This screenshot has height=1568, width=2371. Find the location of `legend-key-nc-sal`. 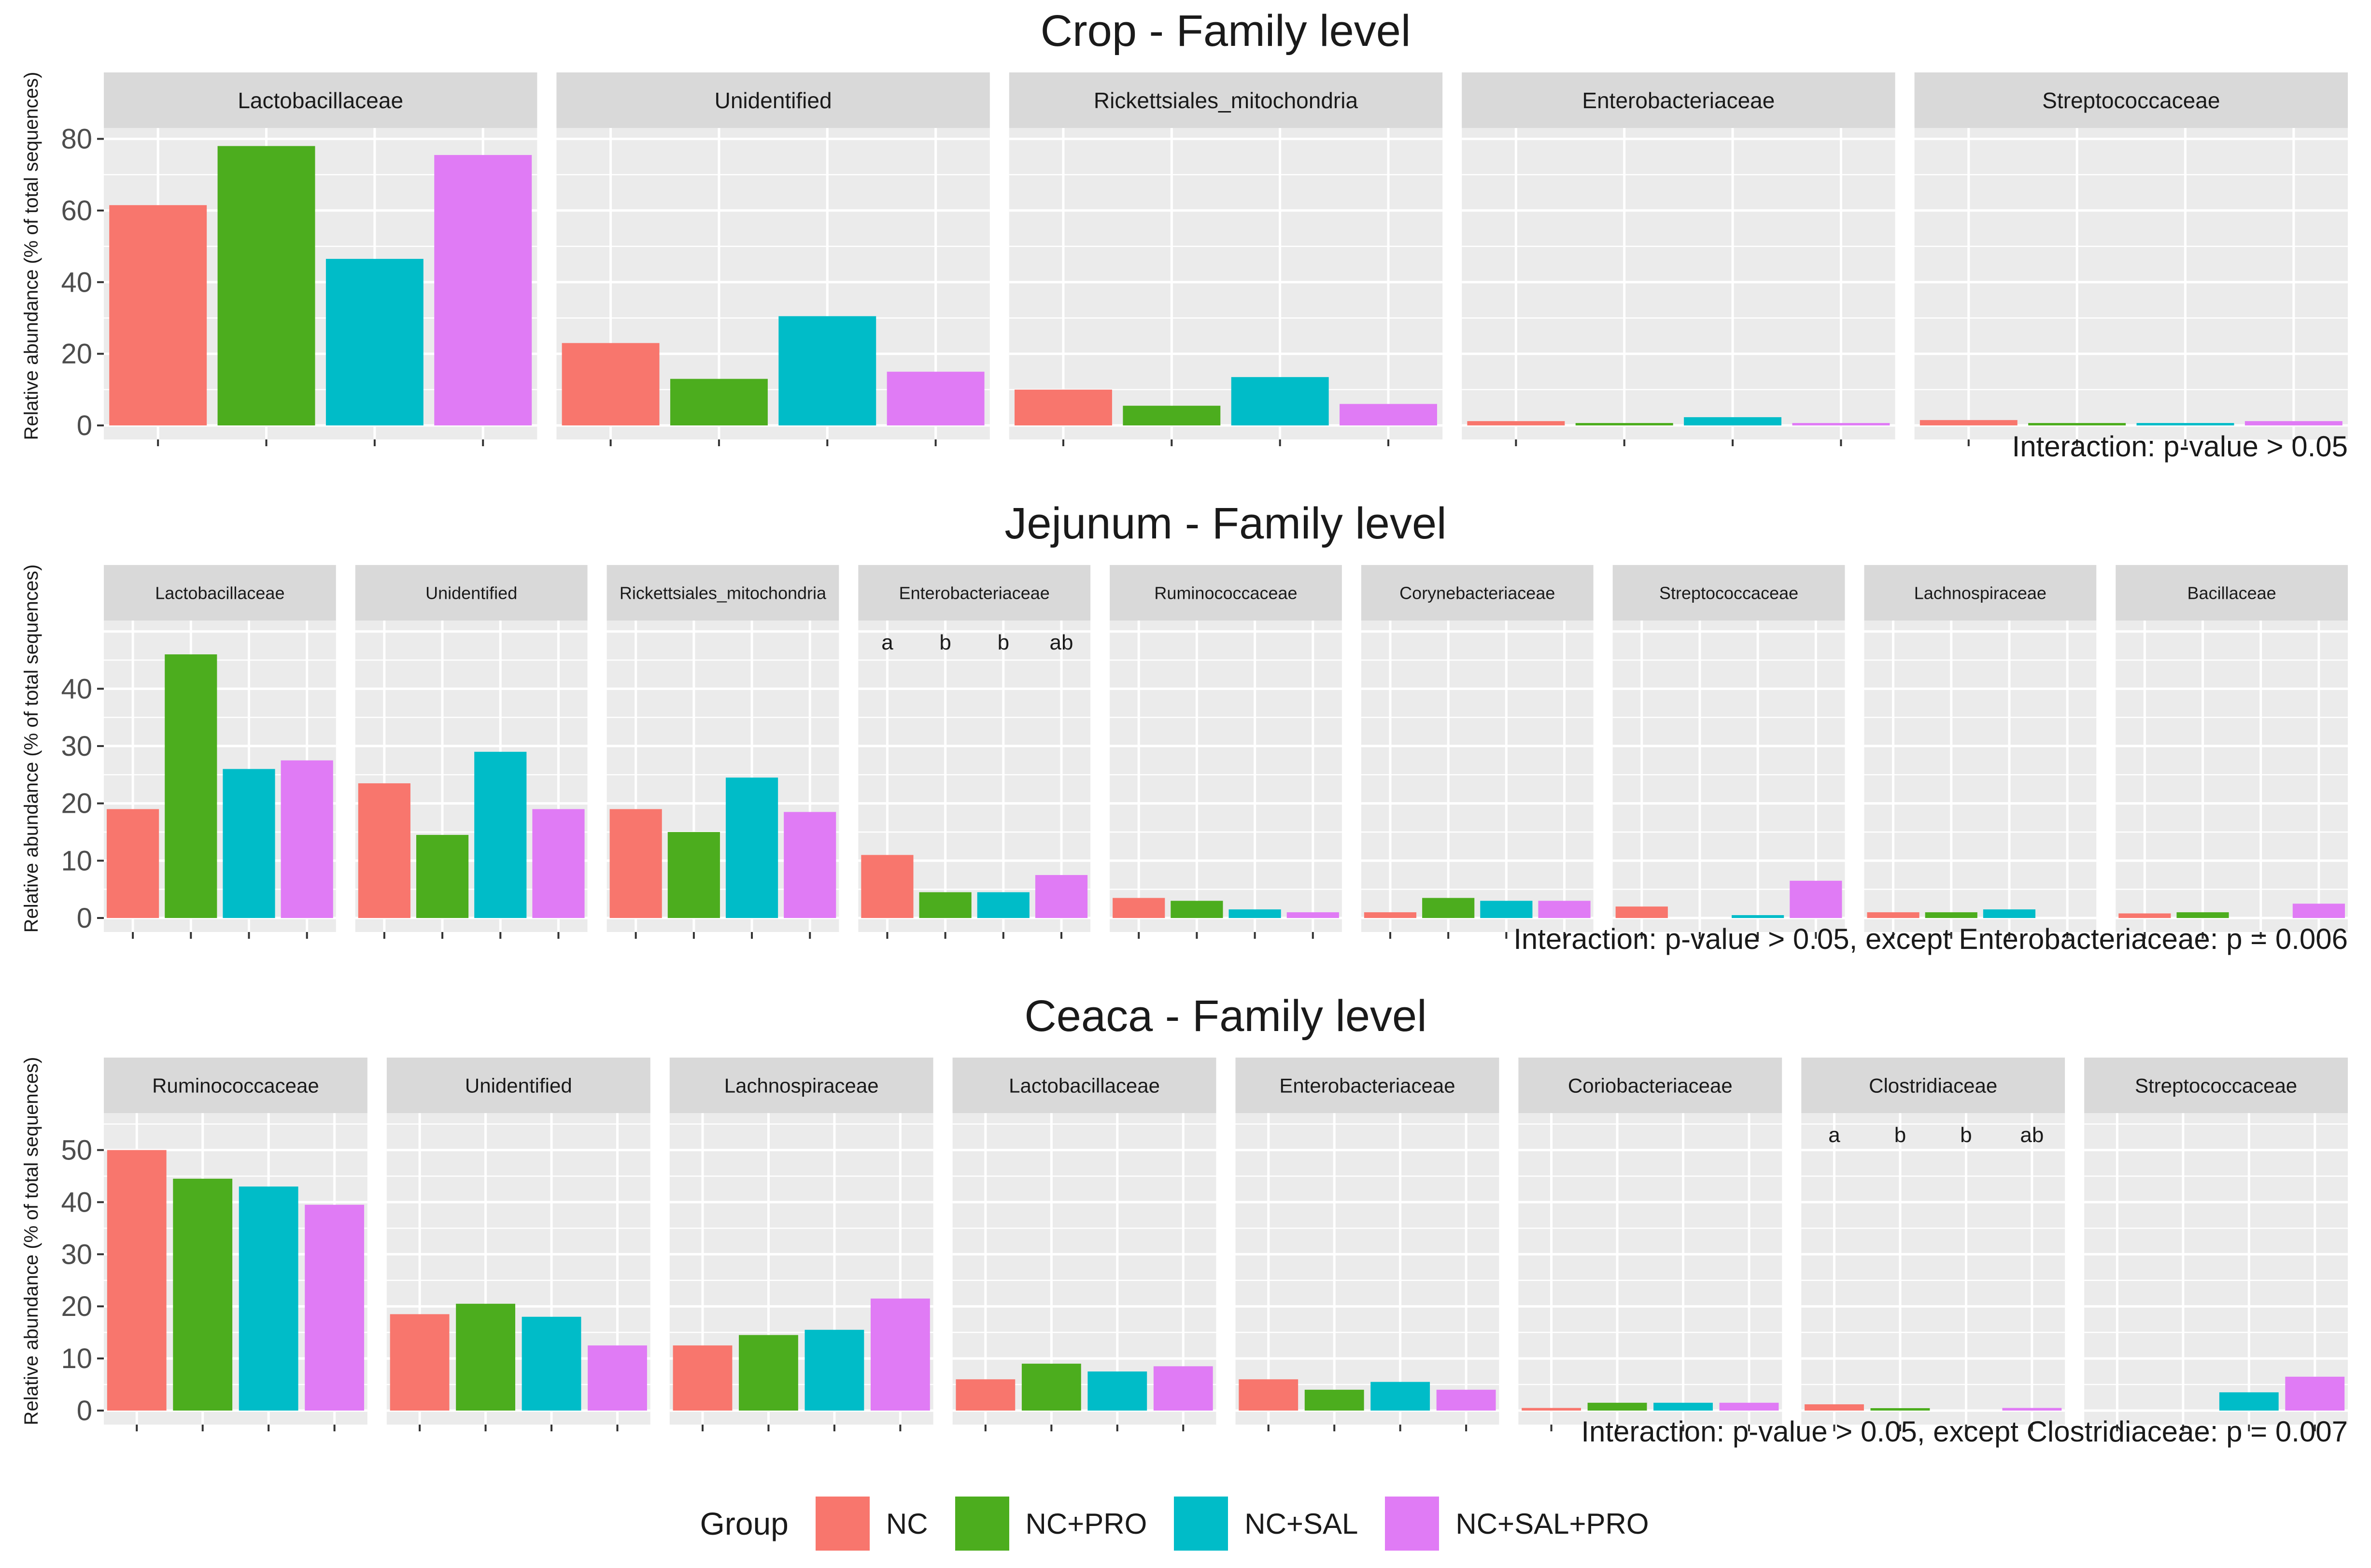

legend-key-nc-sal is located at coordinates (1201, 1524).